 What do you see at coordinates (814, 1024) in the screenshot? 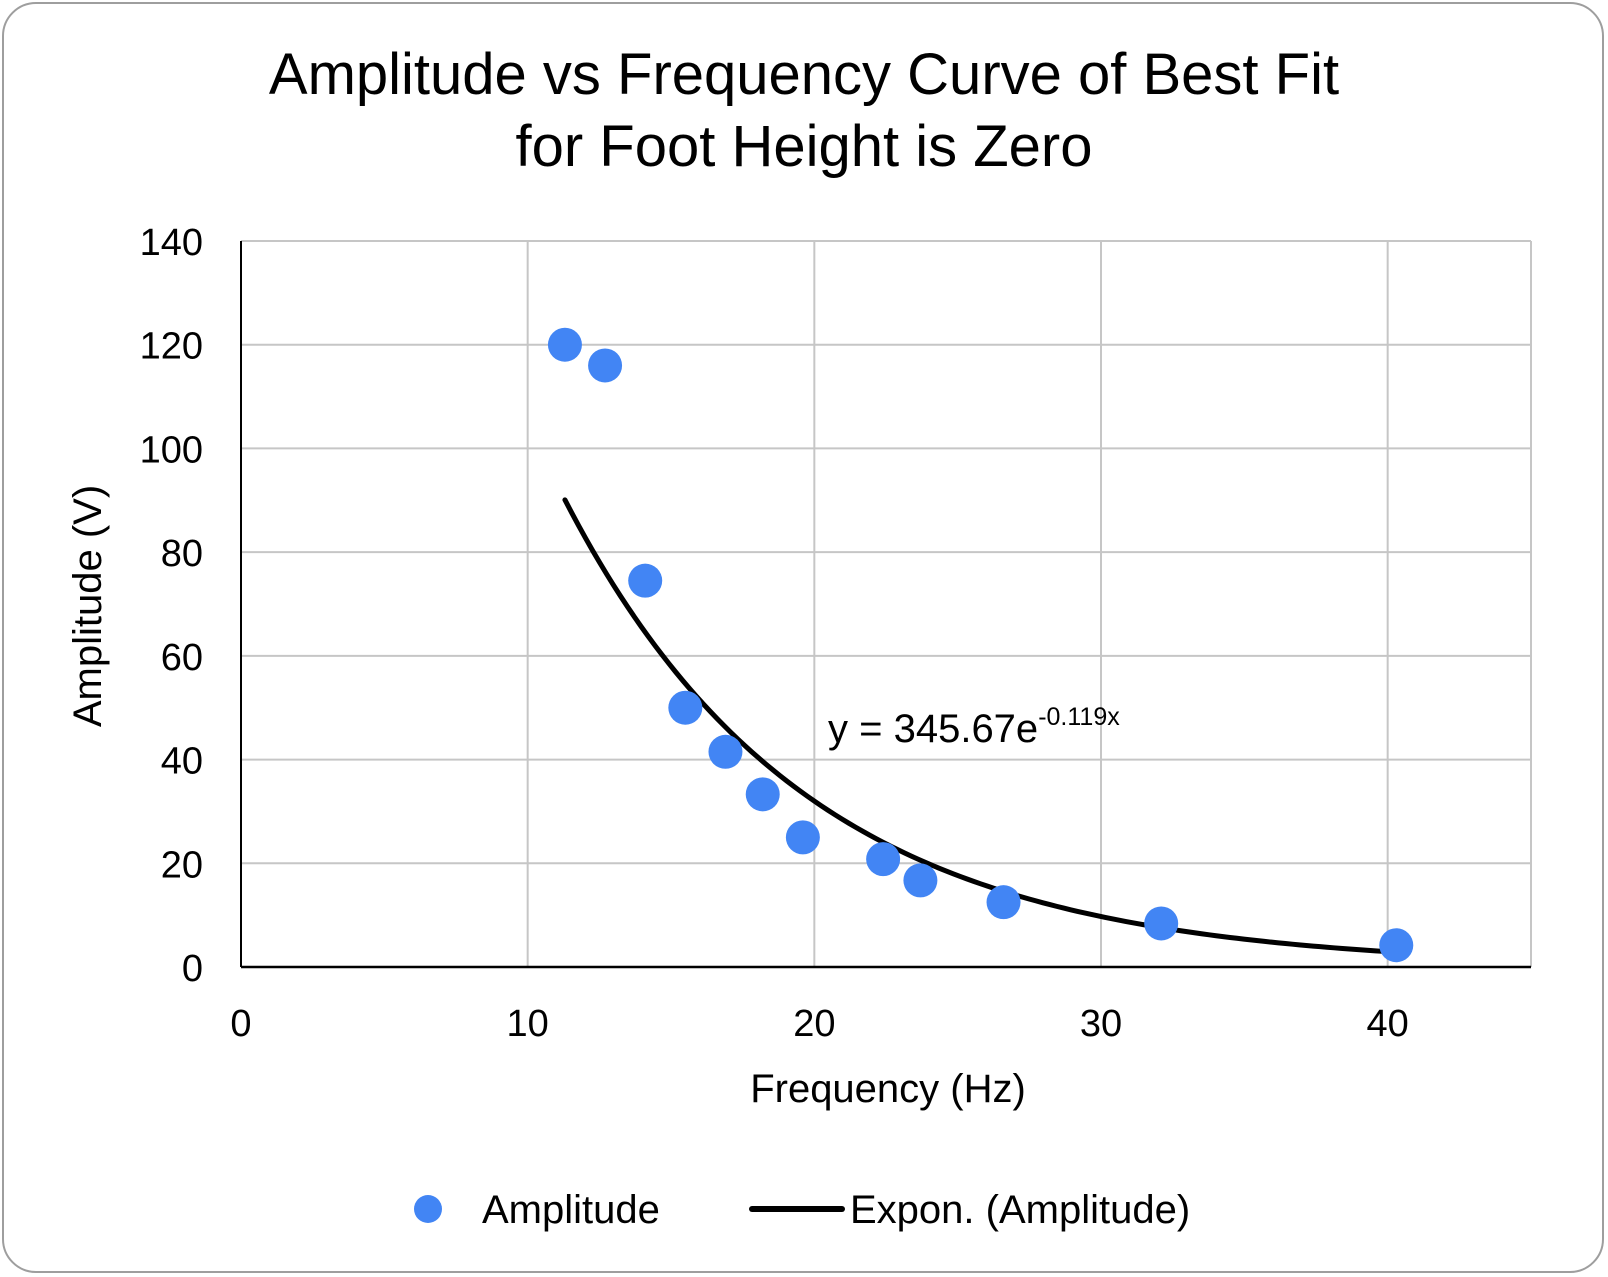
I see `x-tick-label-20: 20` at bounding box center [814, 1024].